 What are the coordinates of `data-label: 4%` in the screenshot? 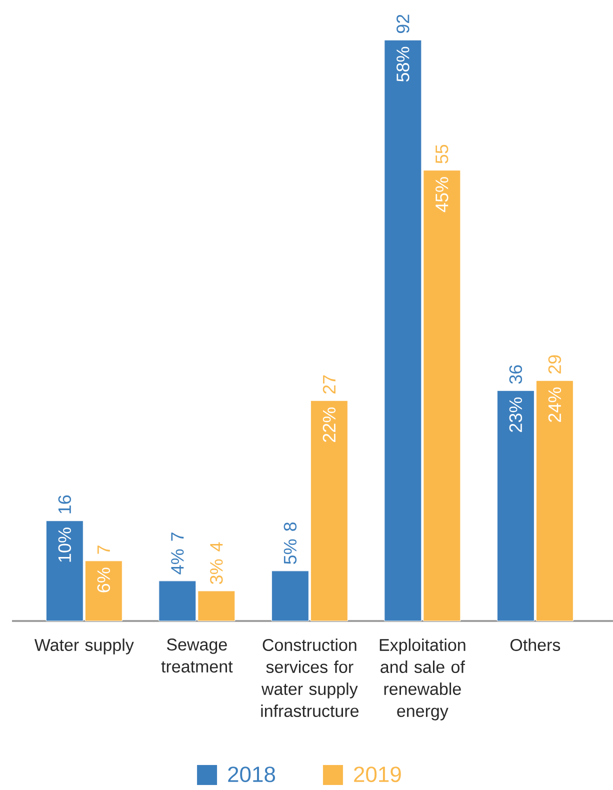 It's located at (177, 561).